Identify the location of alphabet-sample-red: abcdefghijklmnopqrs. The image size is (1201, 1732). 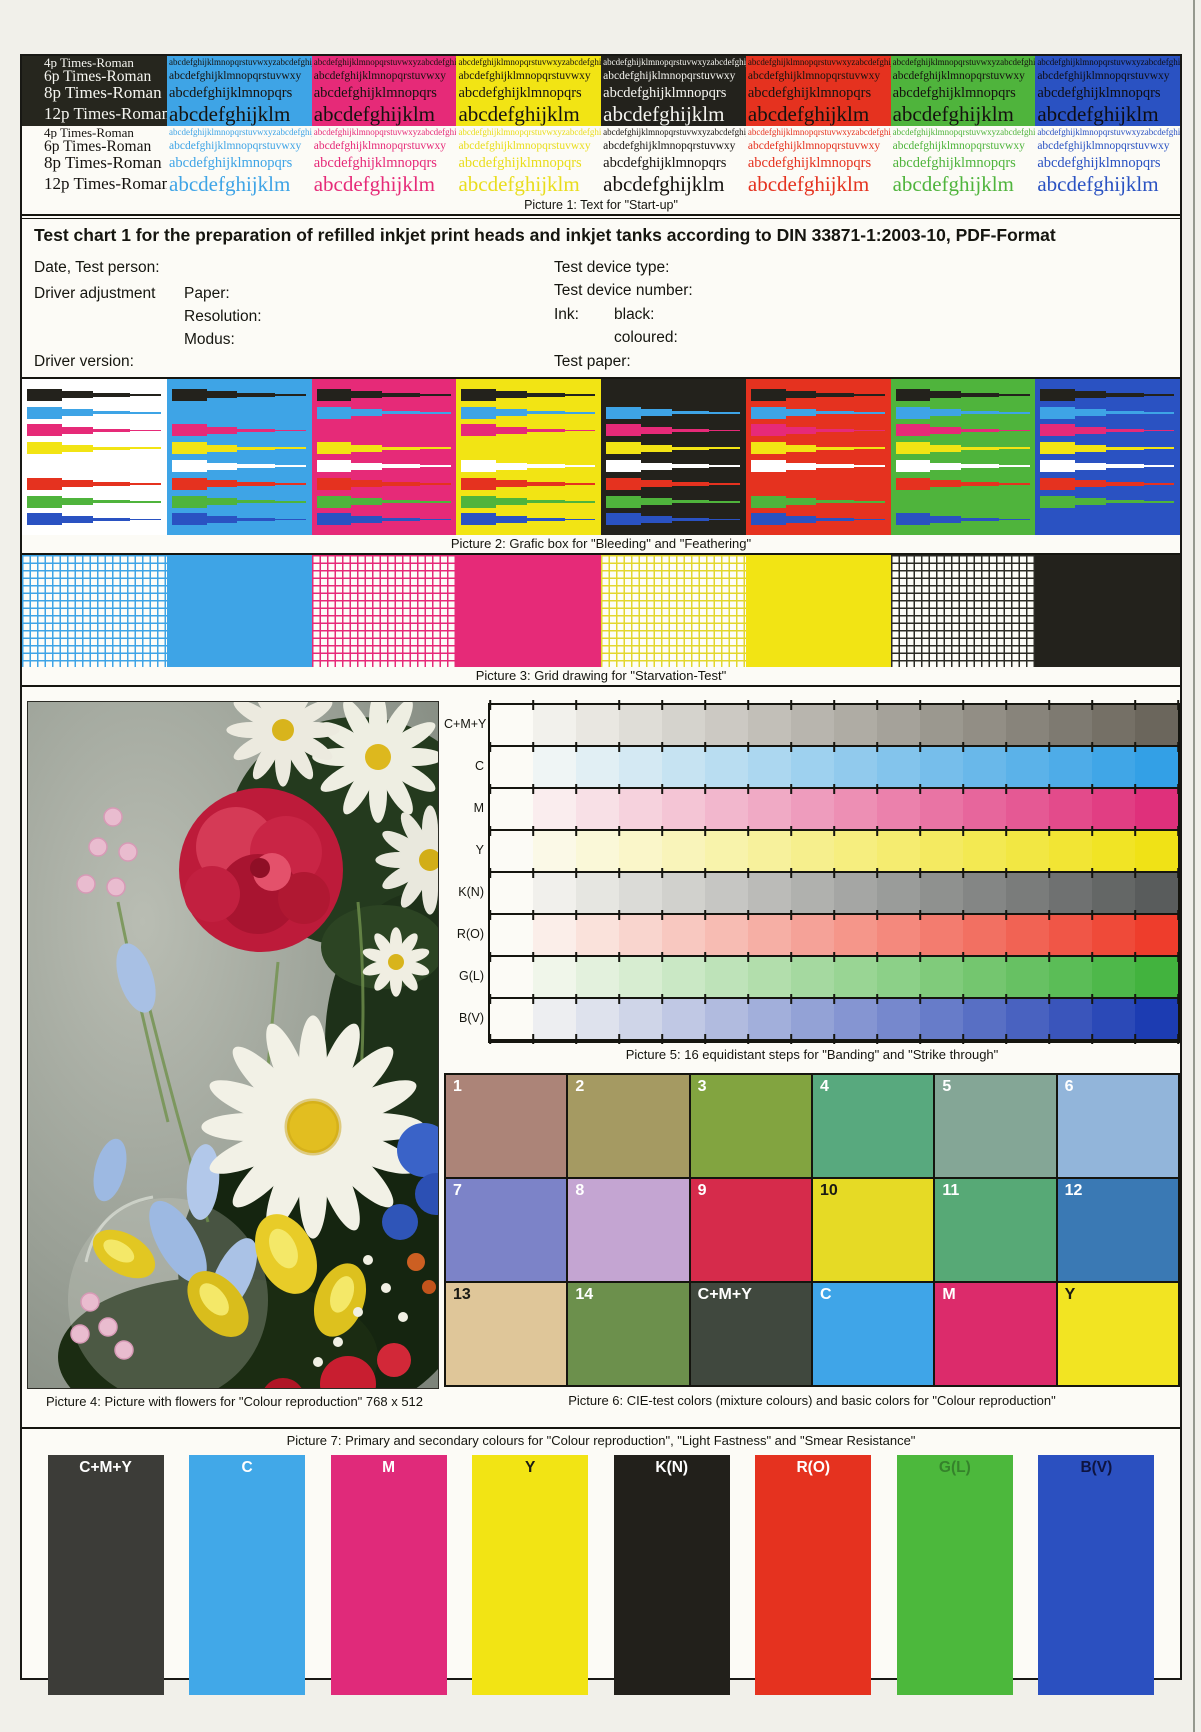
(818, 163).